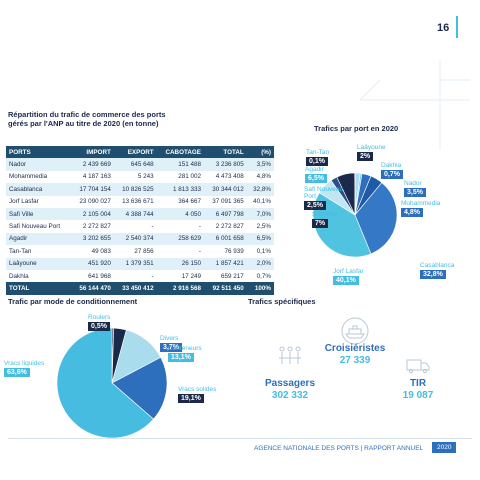 This screenshot has height=480, width=480. Describe the element at coordinates (98, 152) in the screenshot. I see `table-cell: IMPORT` at that location.